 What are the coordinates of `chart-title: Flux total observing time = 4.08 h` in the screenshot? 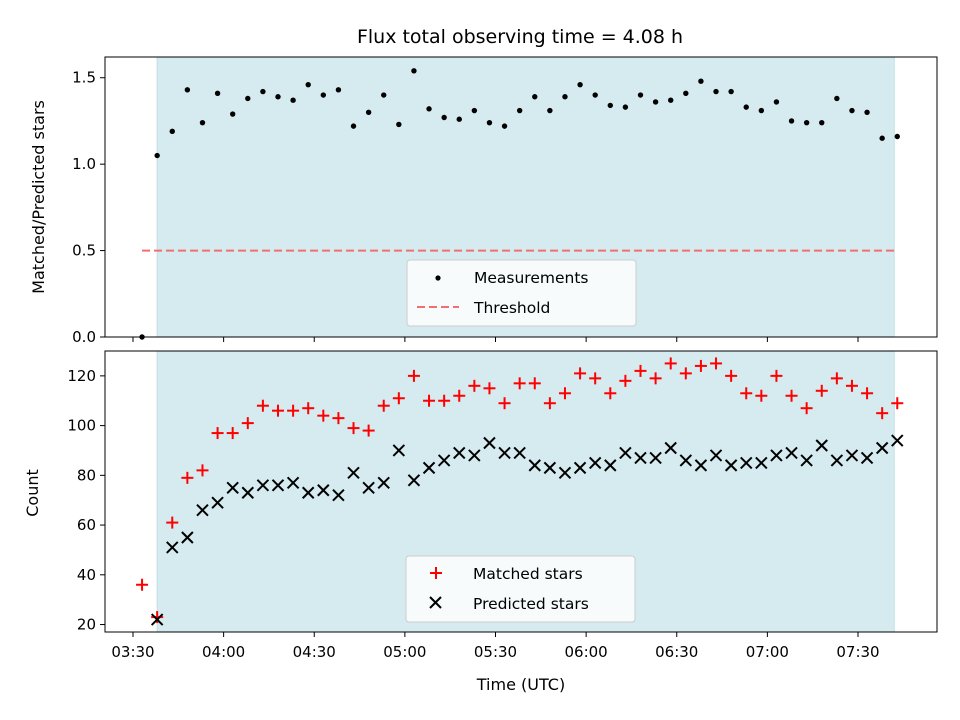 It's located at (520, 37).